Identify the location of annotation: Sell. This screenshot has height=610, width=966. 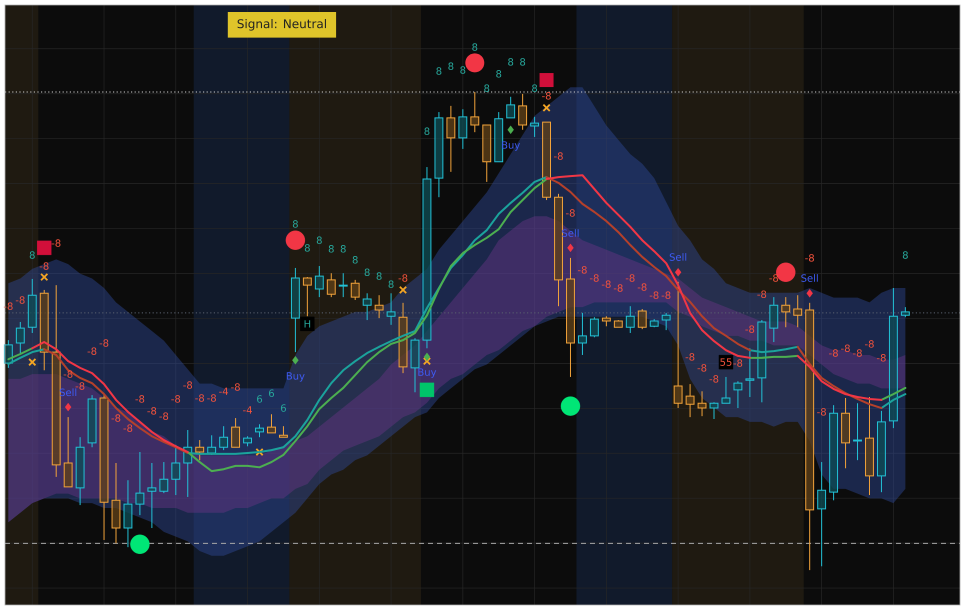
(678, 257).